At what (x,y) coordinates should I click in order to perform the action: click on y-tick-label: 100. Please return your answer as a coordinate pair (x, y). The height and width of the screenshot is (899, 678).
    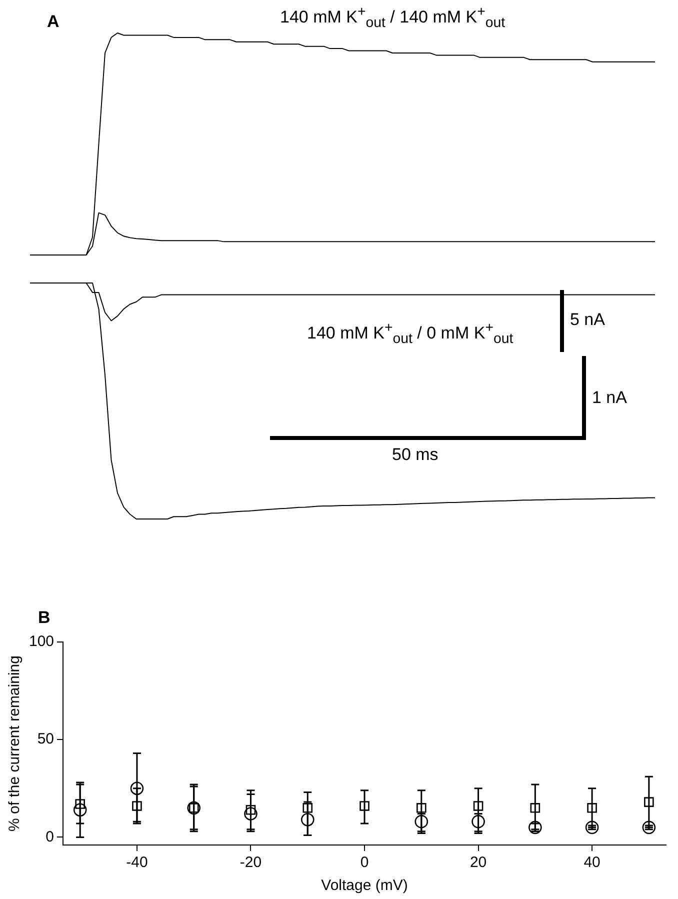
    Looking at the image, I should click on (41, 641).